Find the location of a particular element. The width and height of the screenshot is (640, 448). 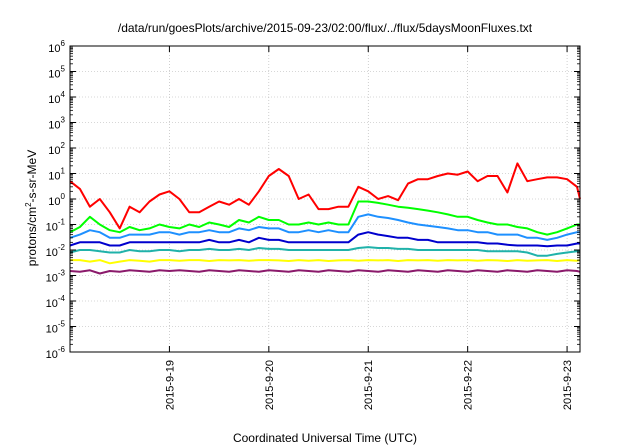

x-tick-label: 2015-9-19 is located at coordinates (170, 385).